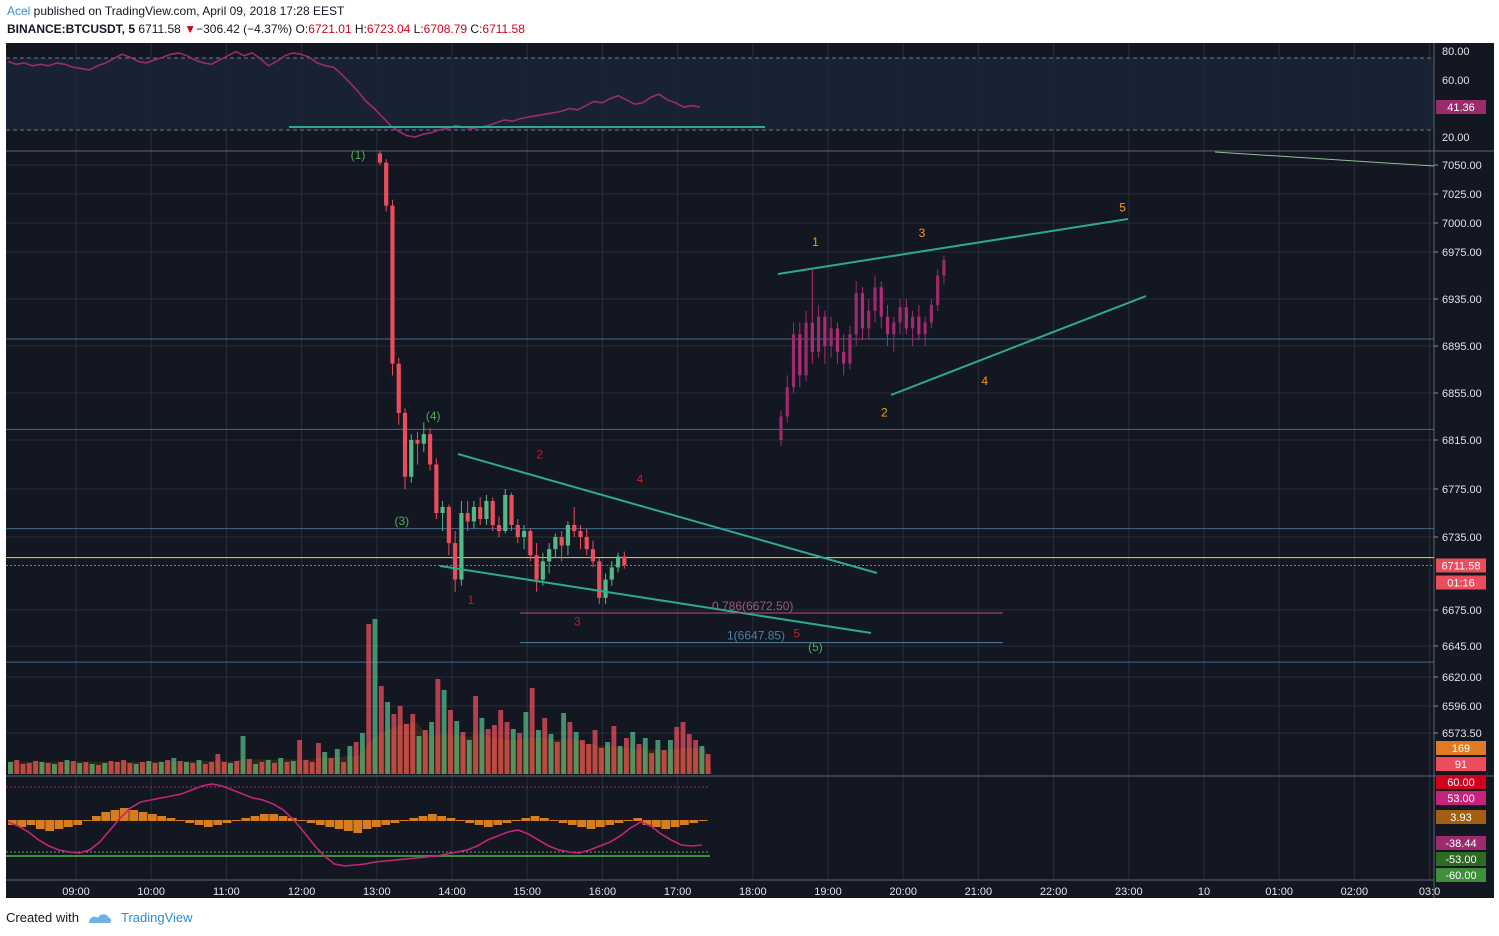 The height and width of the screenshot is (936, 1499). I want to click on rsi-tick-label: 80.00, so click(1456, 52).